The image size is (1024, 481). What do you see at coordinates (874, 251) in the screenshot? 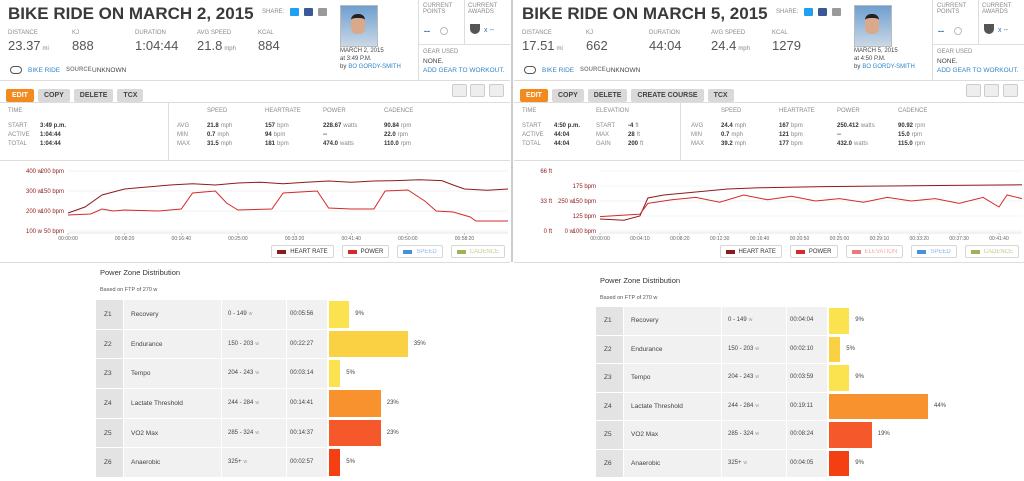
I see `legend-item: ELEVATION` at bounding box center [874, 251].